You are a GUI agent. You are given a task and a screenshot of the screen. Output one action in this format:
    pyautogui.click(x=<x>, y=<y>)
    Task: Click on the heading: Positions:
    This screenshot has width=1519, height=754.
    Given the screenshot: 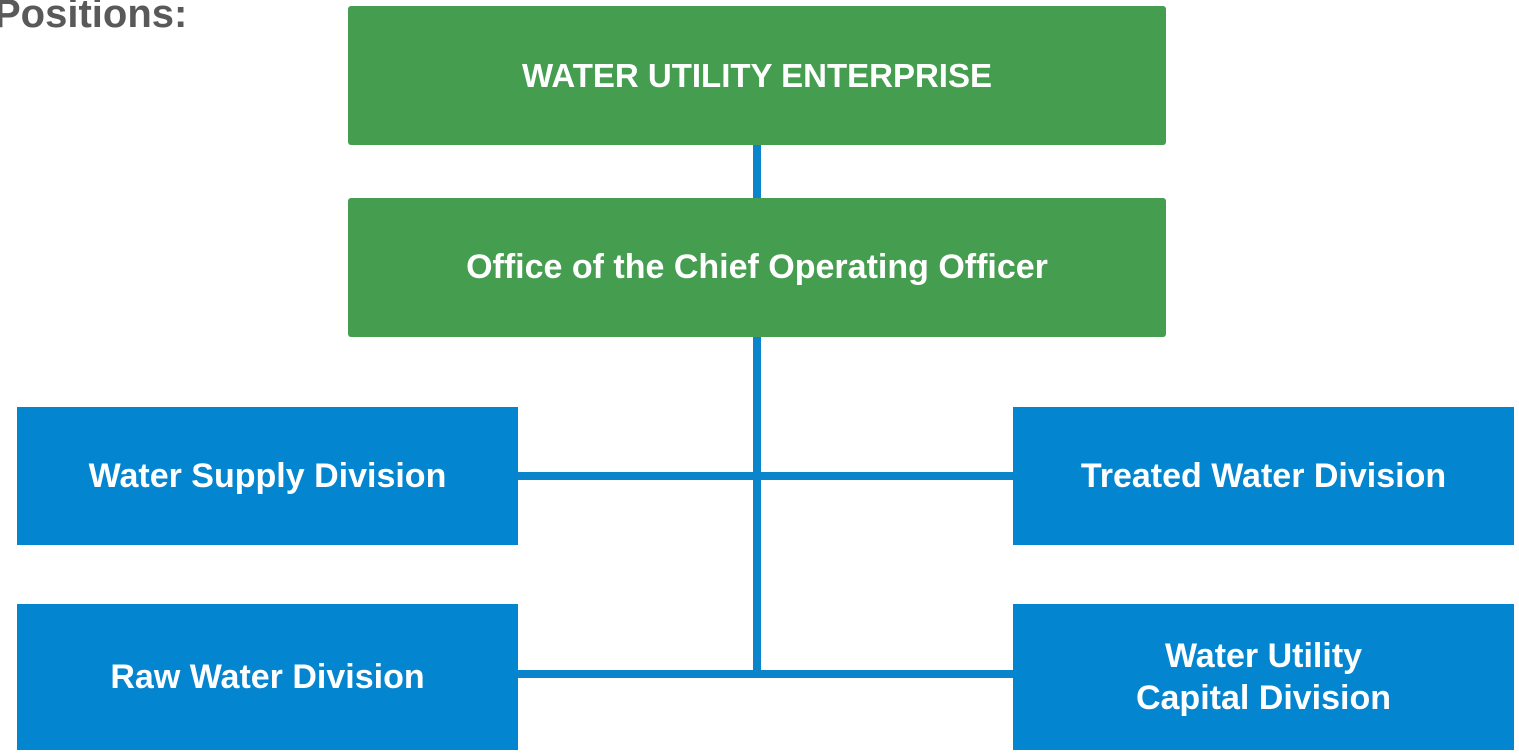 What is the action you would take?
    pyautogui.click(x=94, y=18)
    